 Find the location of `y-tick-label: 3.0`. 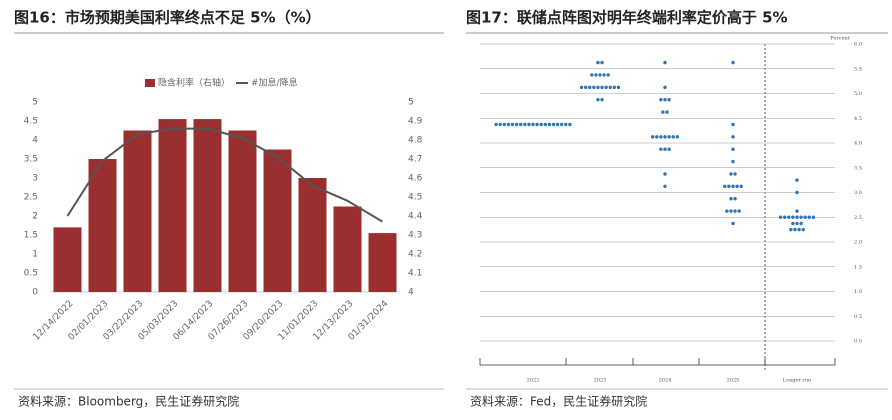

y-tick-label: 3.0 is located at coordinates (858, 193).